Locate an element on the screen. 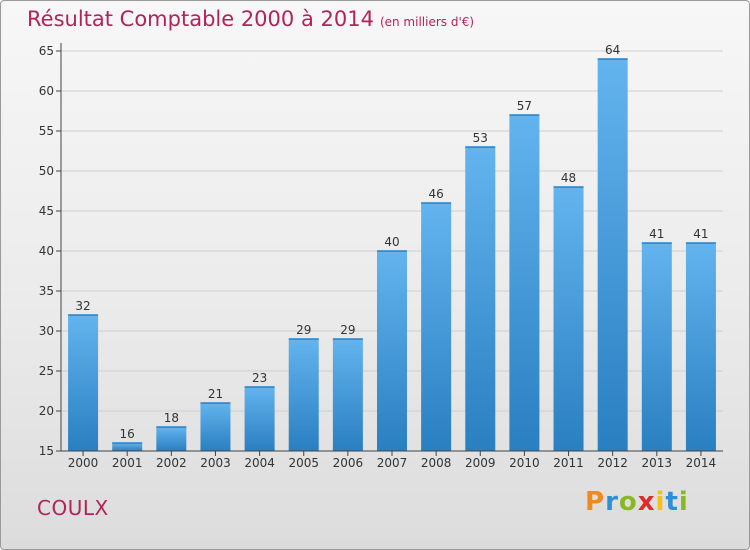  x-tick-label: 2003 is located at coordinates (215, 463).